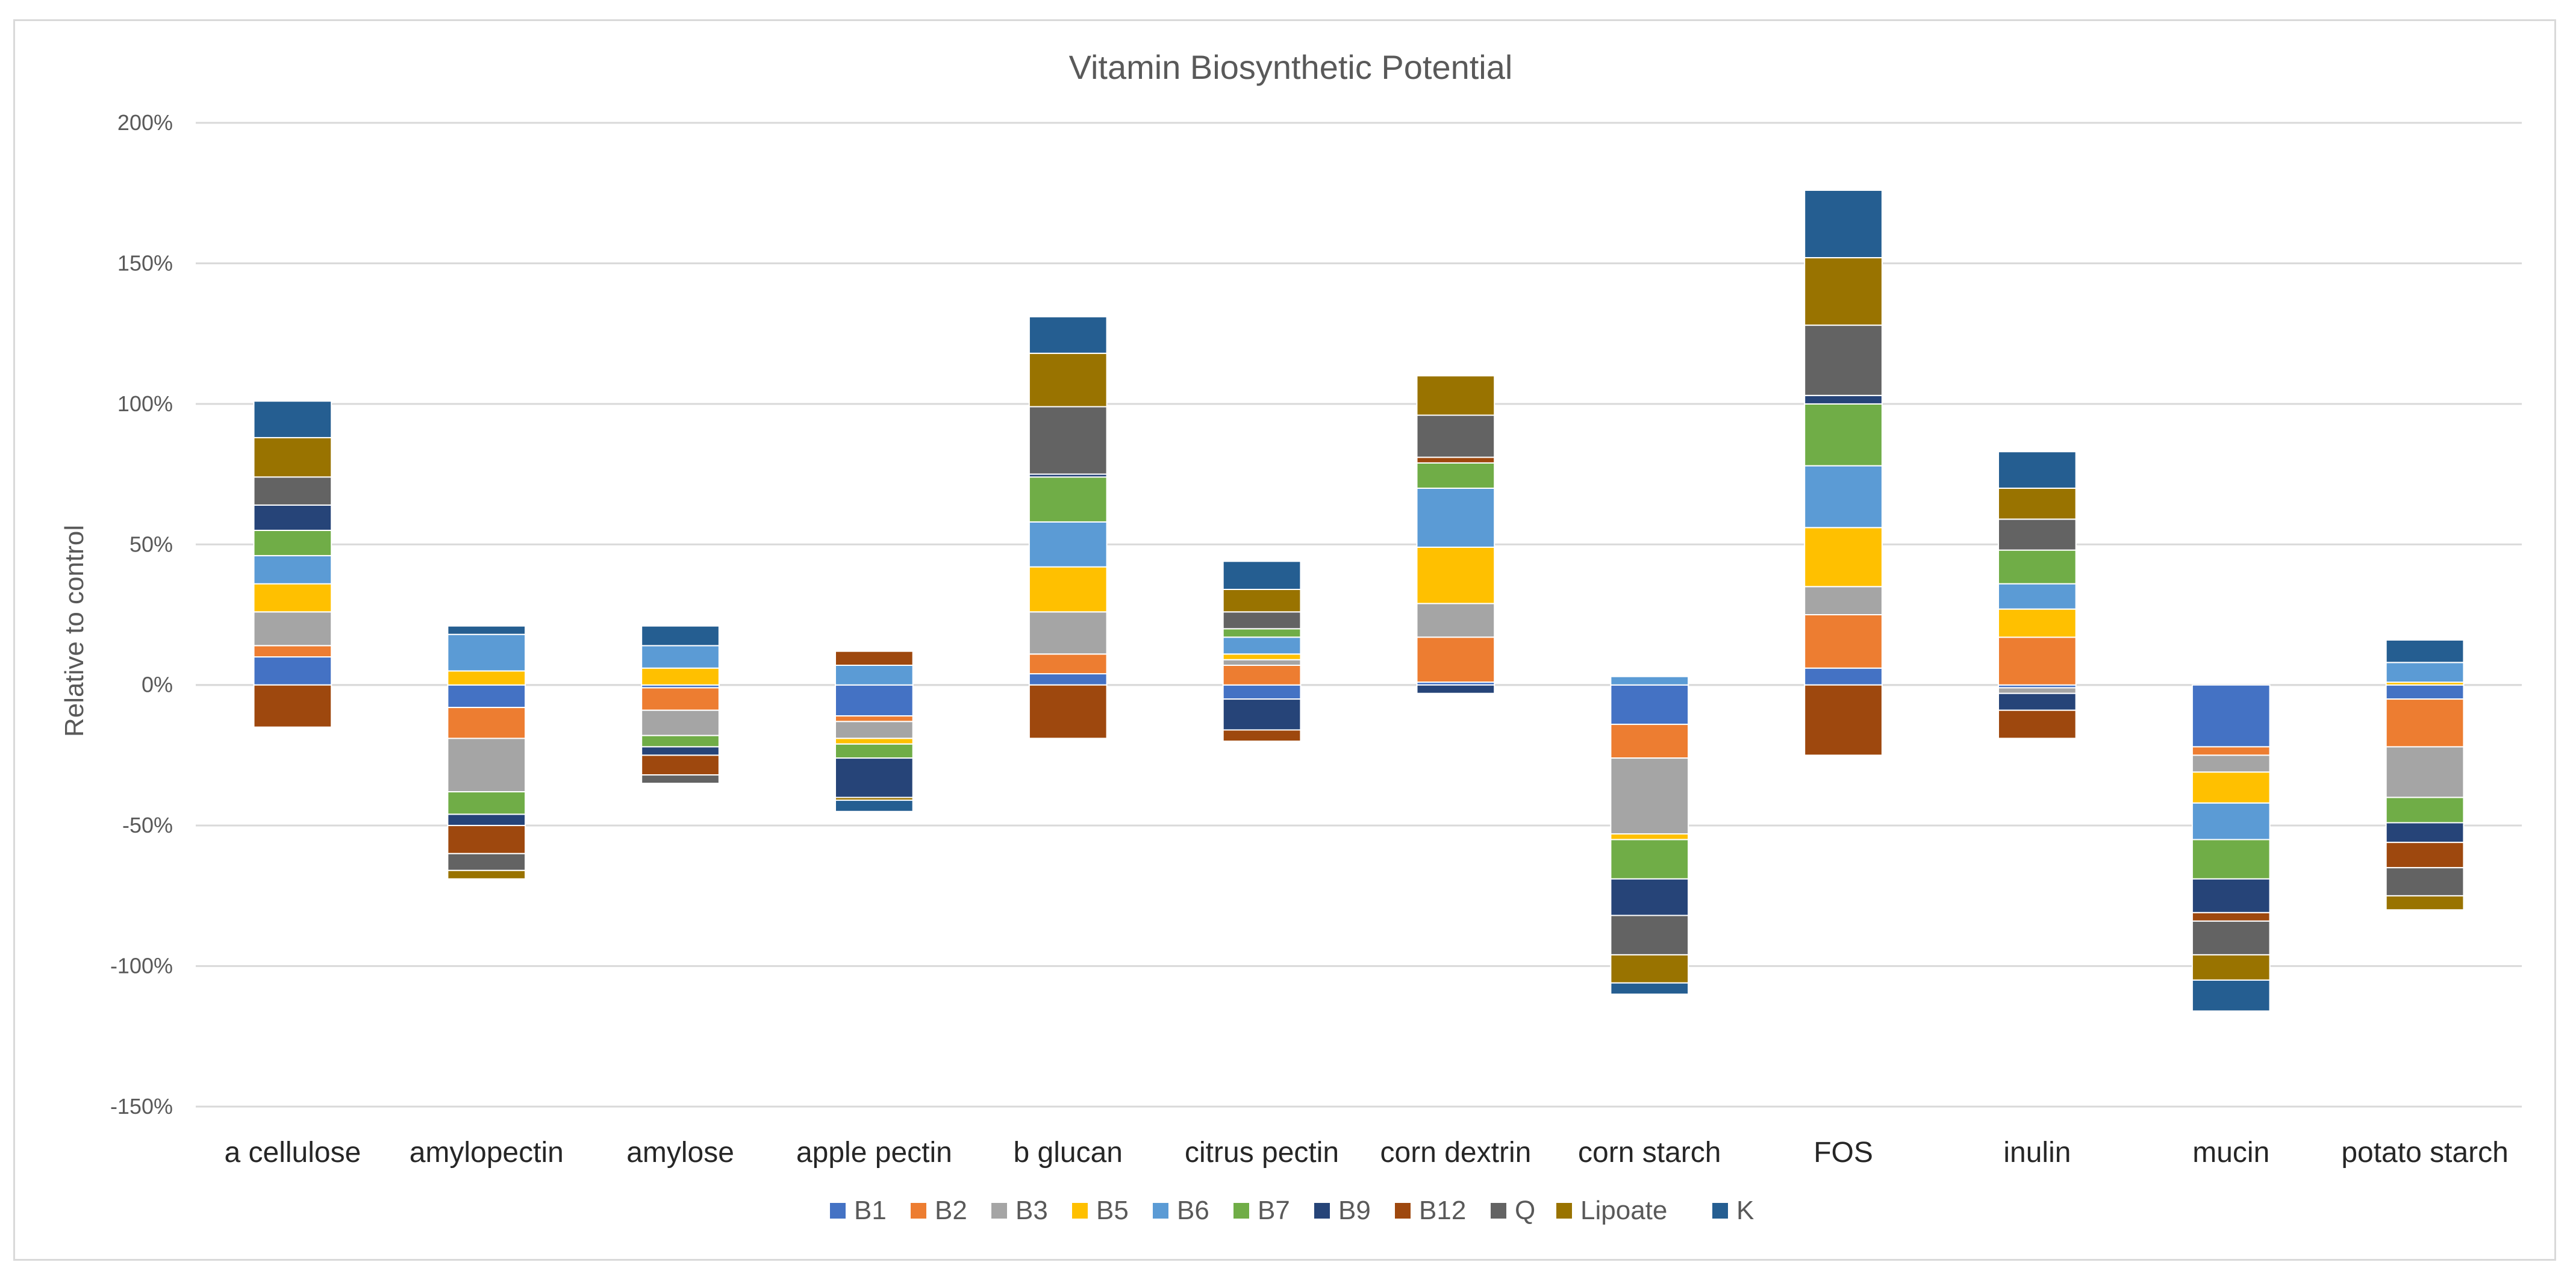 Image resolution: width=2576 pixels, height=1283 pixels. What do you see at coordinates (145, 403) in the screenshot?
I see `y-tick-label: 100%` at bounding box center [145, 403].